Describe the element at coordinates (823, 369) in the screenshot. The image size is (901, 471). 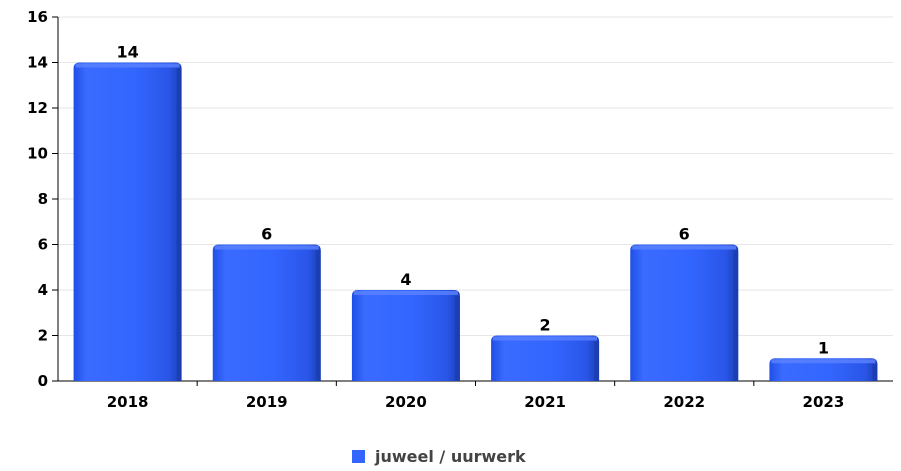
I see `bar-2023` at that location.